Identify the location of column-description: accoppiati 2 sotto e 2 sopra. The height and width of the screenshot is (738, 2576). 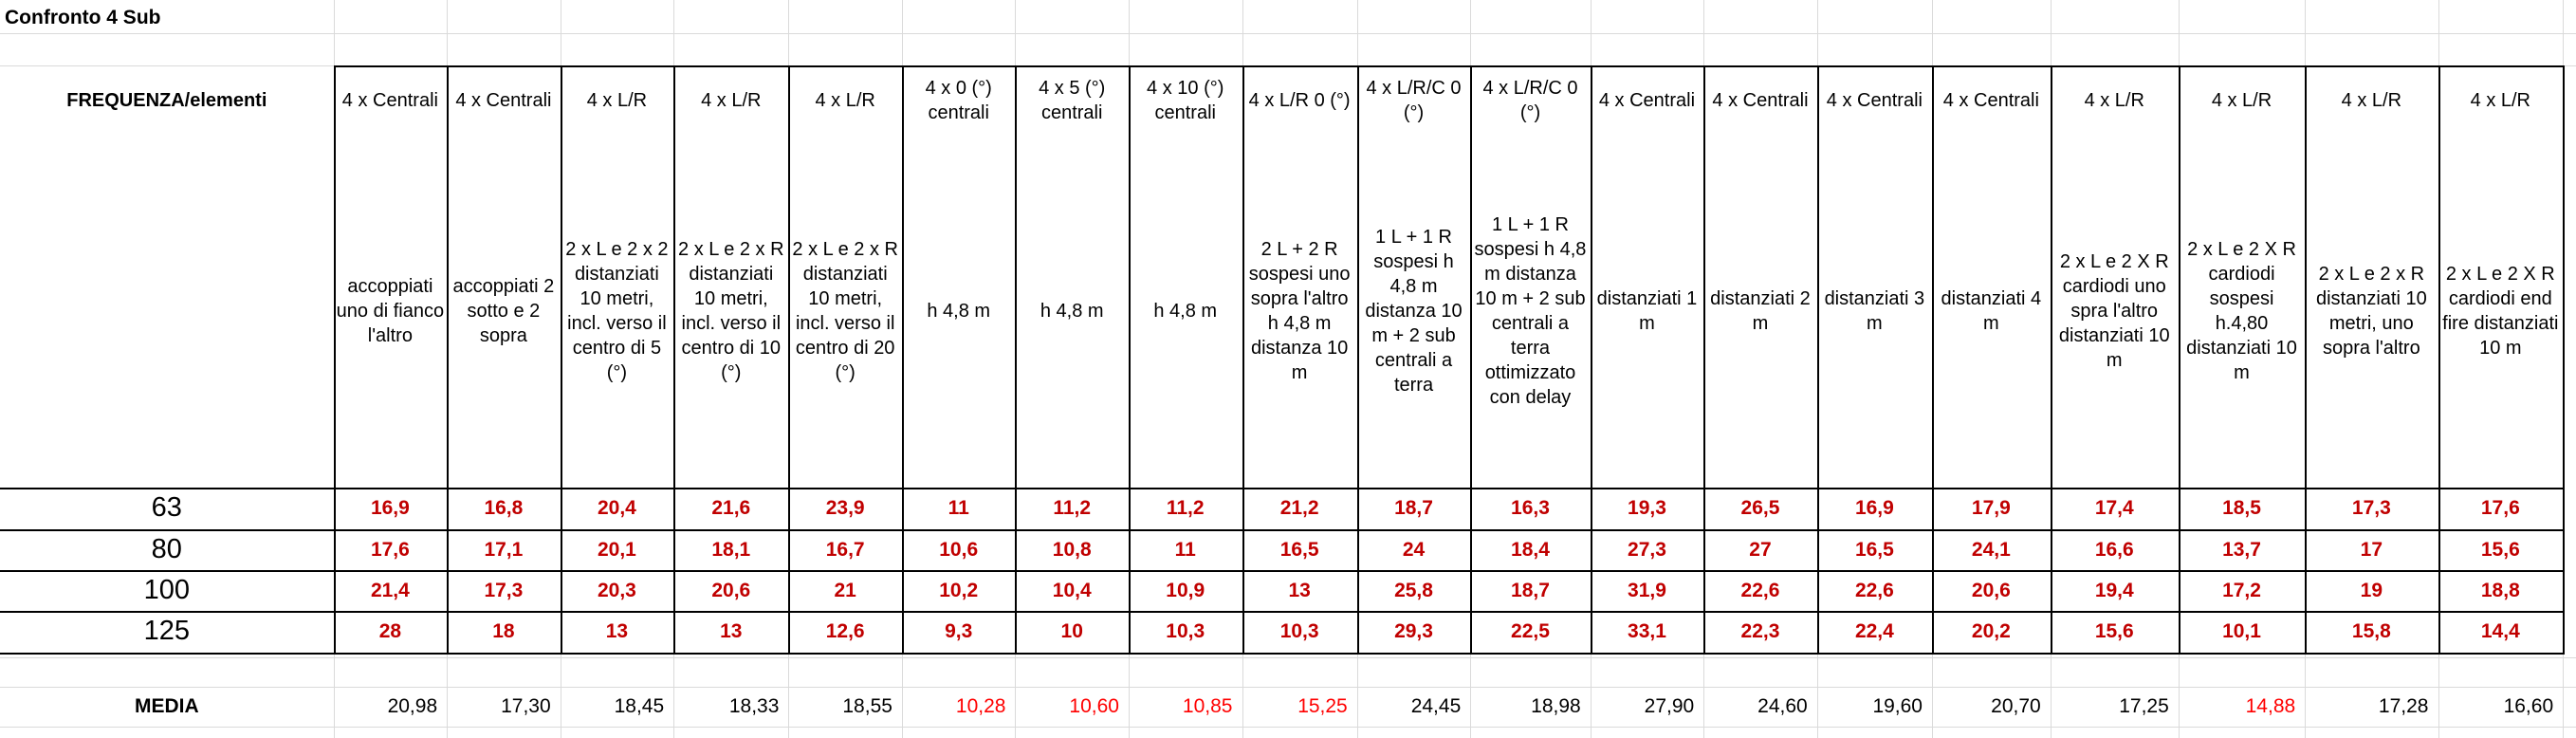
(503, 311).